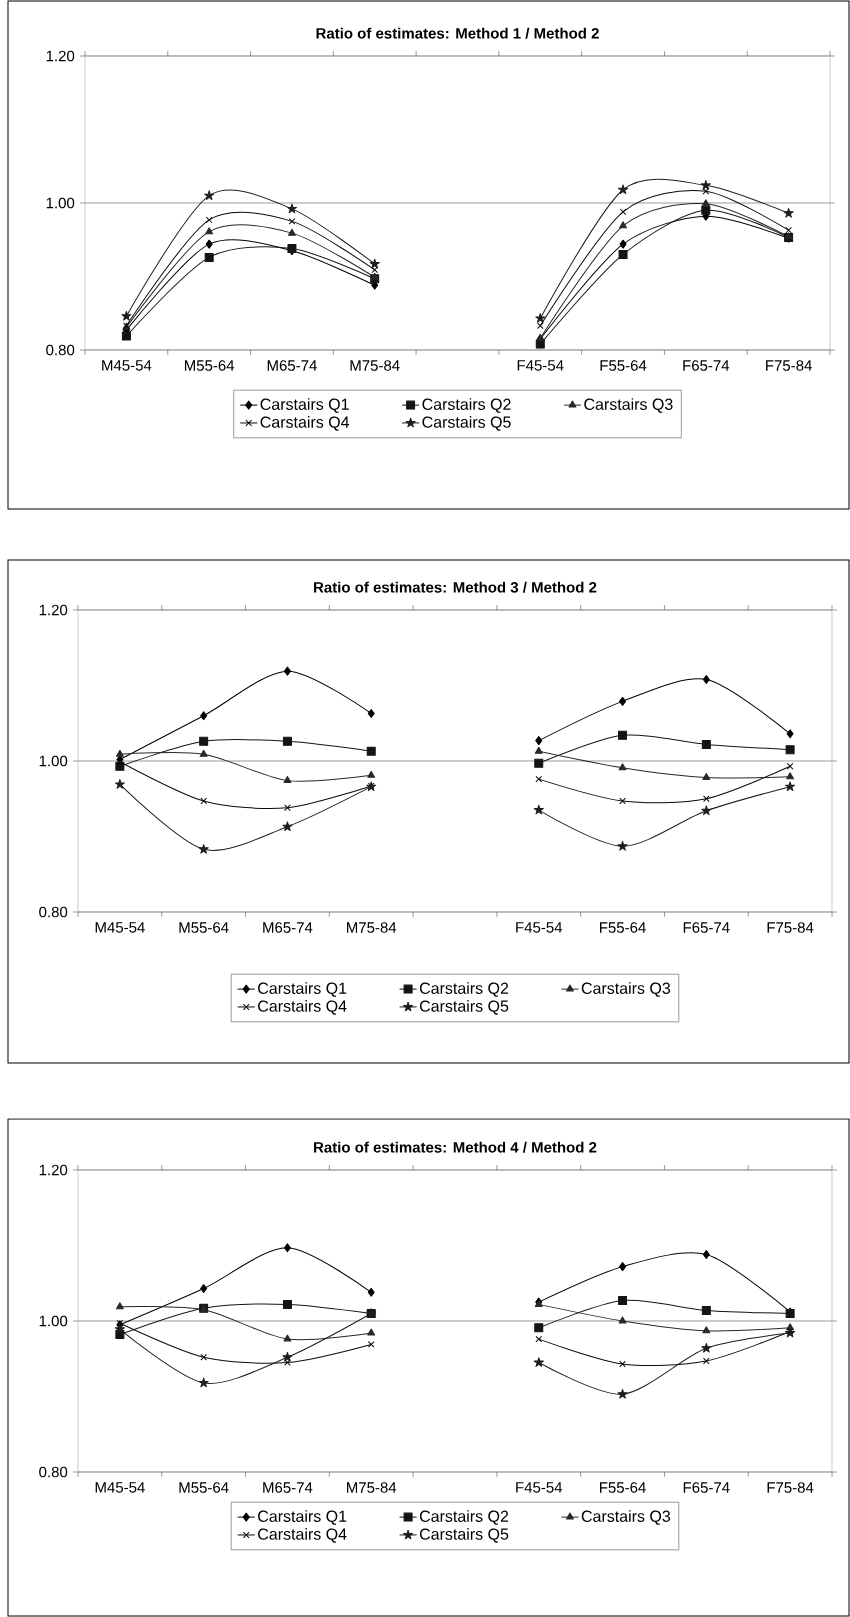 This screenshot has width=850, height=1617. I want to click on chart-title: Ratio of estimates: Method 1 / Method 2, so click(457, 33).